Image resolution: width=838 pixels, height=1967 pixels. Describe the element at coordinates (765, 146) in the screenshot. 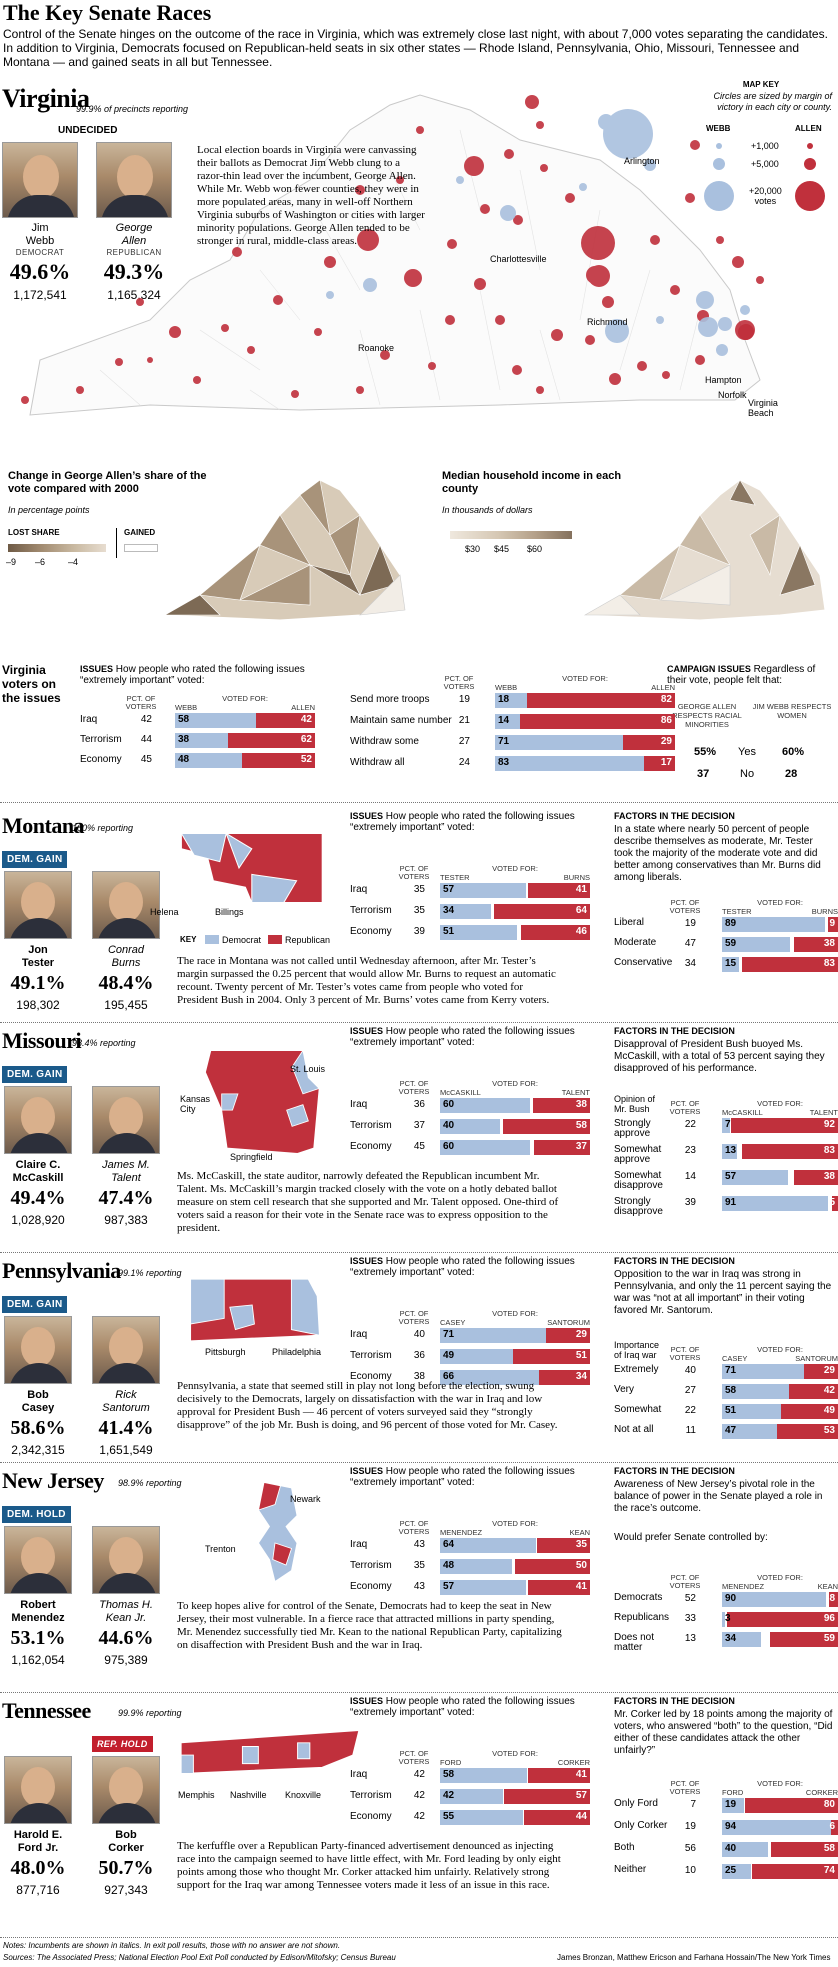

I see `map-key-size1: +1,000` at that location.